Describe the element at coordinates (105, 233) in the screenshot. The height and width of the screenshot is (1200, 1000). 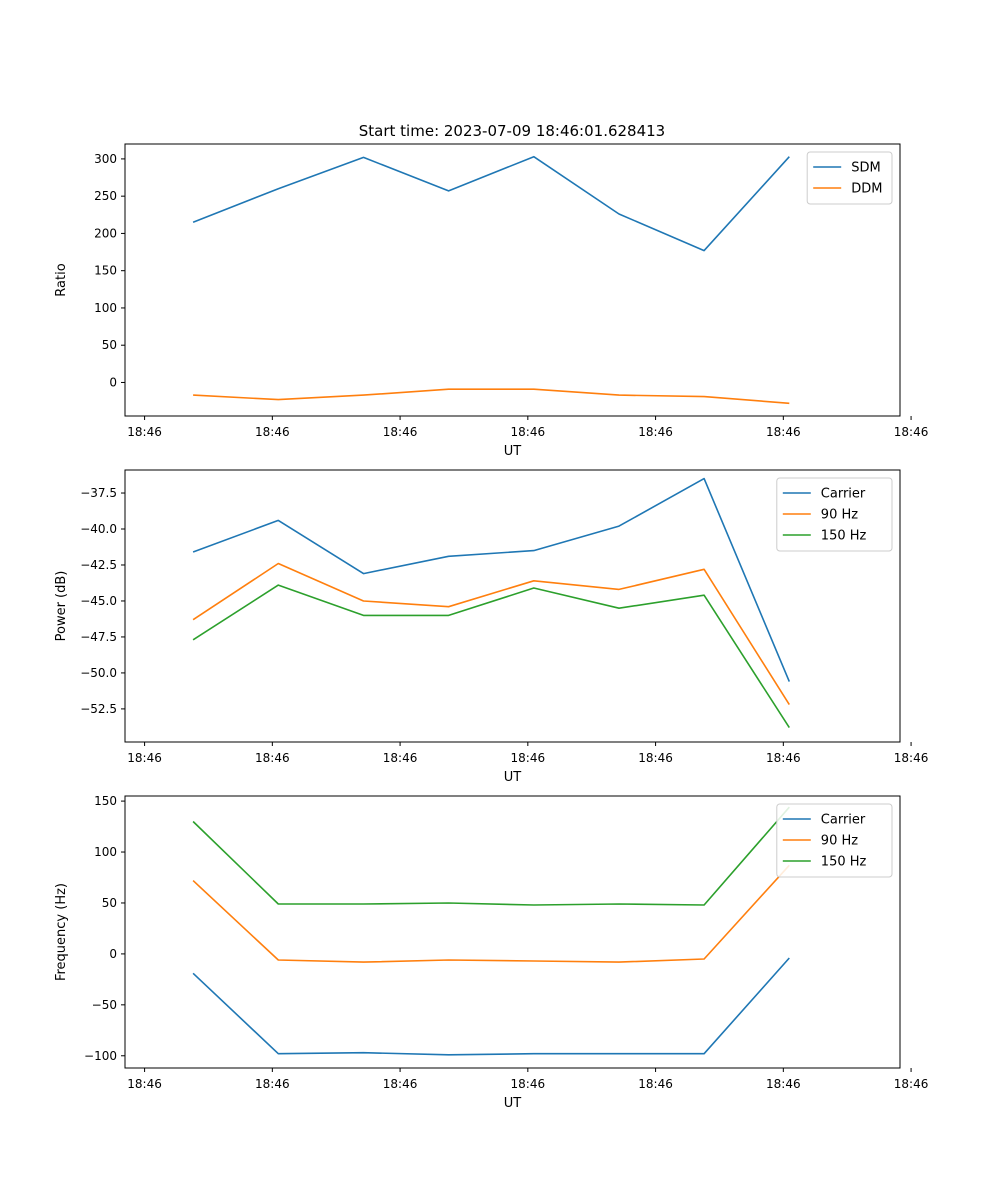
I see `y-tick-label: 200` at that location.